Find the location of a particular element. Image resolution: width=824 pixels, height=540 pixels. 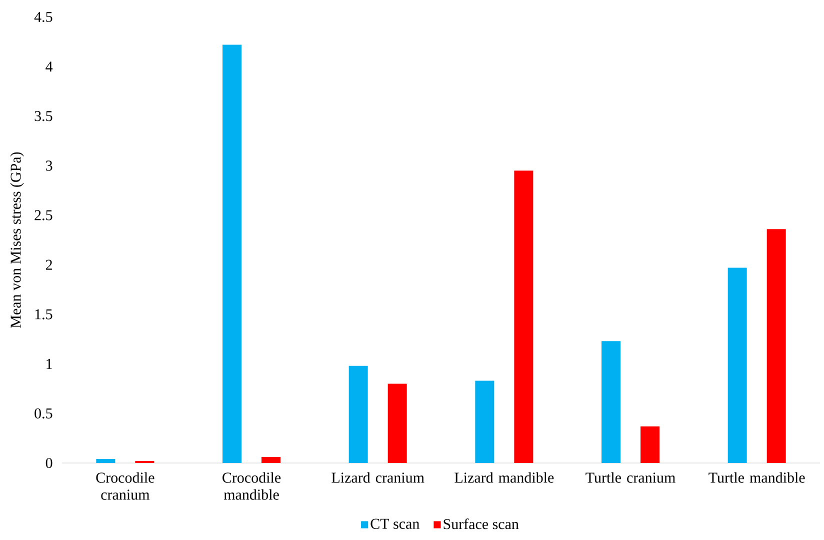

x-tick-label: Turtle cranium is located at coordinates (631, 477).